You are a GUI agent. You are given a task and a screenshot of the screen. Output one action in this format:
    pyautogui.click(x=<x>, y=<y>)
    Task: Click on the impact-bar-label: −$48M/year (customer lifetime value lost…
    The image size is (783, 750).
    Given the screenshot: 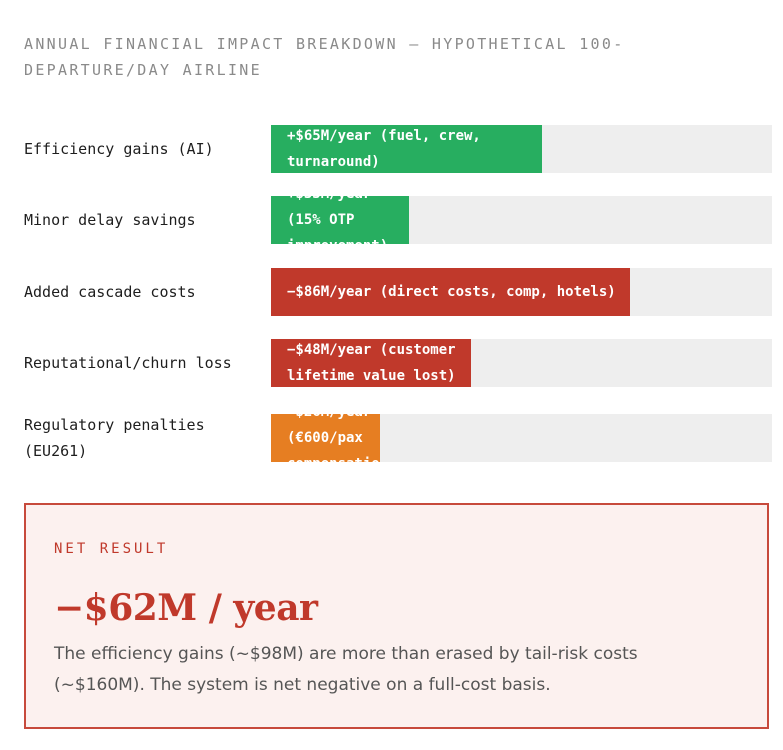 What is the action you would take?
    pyautogui.click(x=371, y=363)
    